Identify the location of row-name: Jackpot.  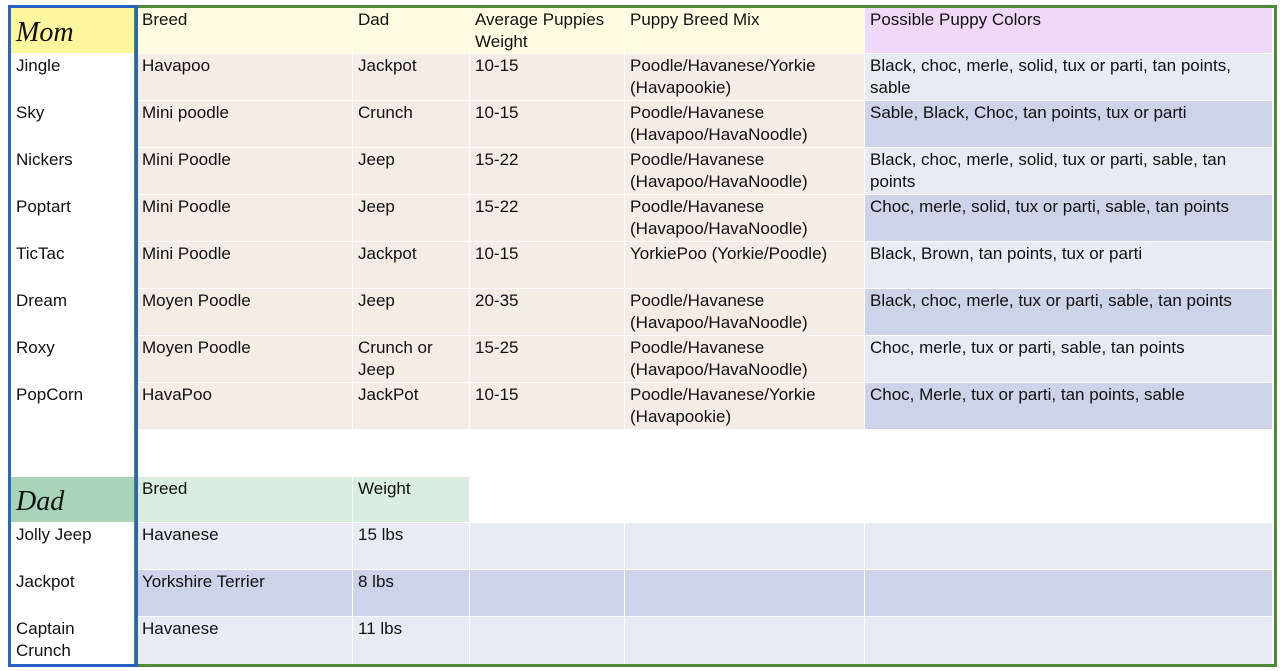
(74, 593).